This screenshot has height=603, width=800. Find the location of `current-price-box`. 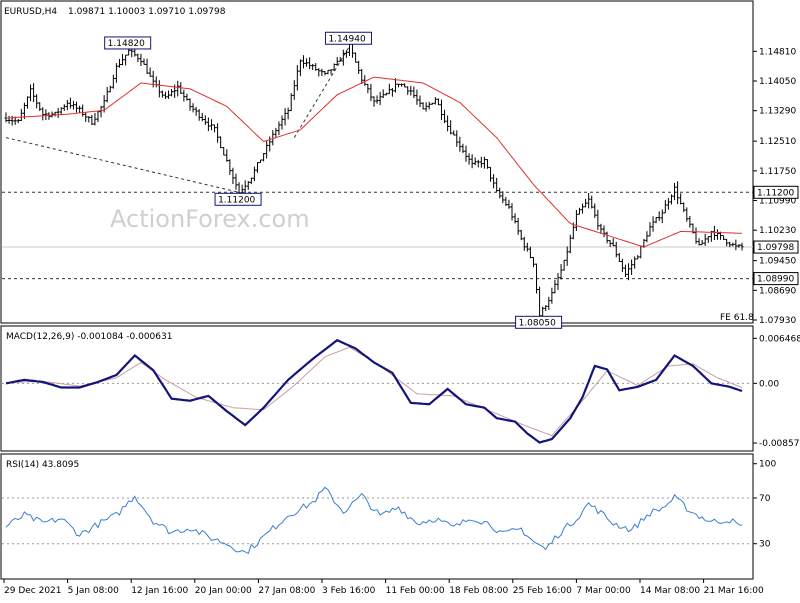

current-price-box is located at coordinates (776, 247).